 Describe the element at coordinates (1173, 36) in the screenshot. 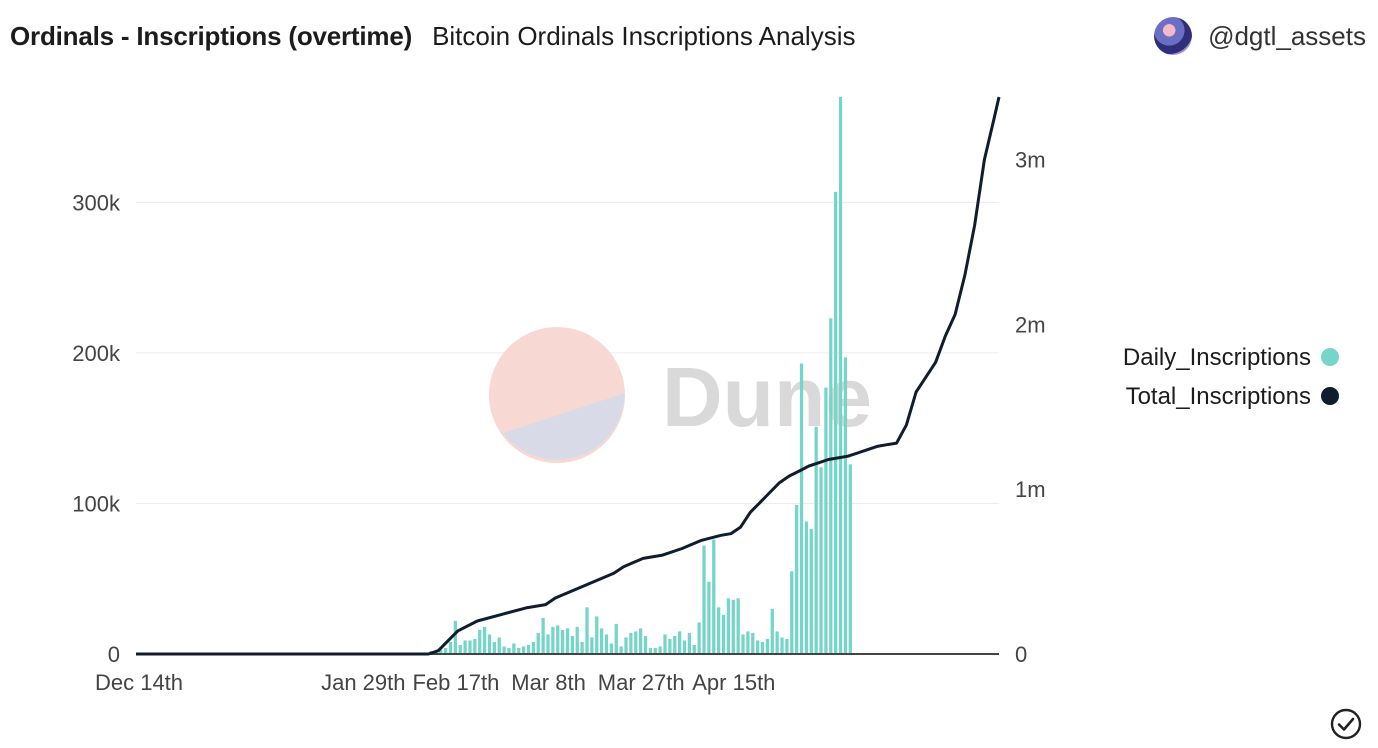

I see `avatar` at that location.